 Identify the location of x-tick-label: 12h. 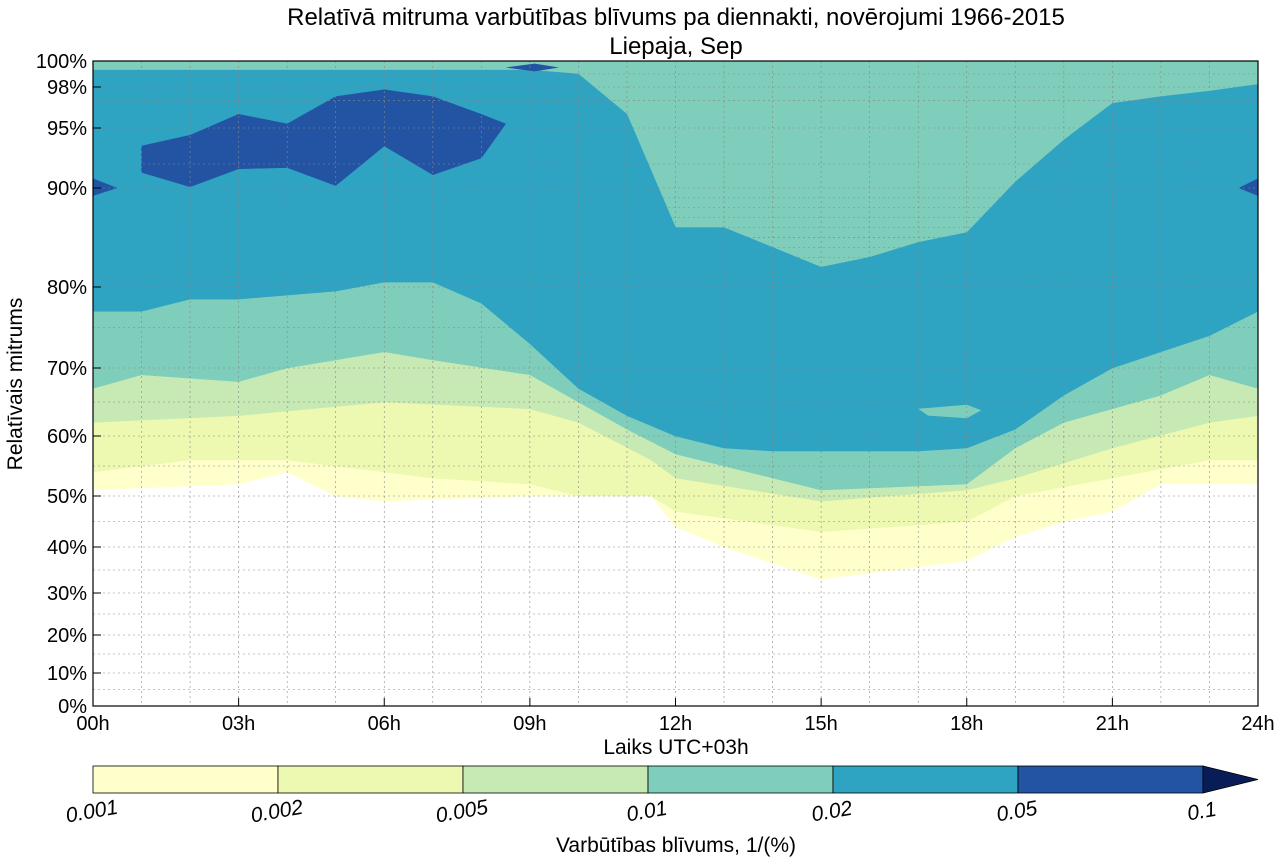
(675, 724).